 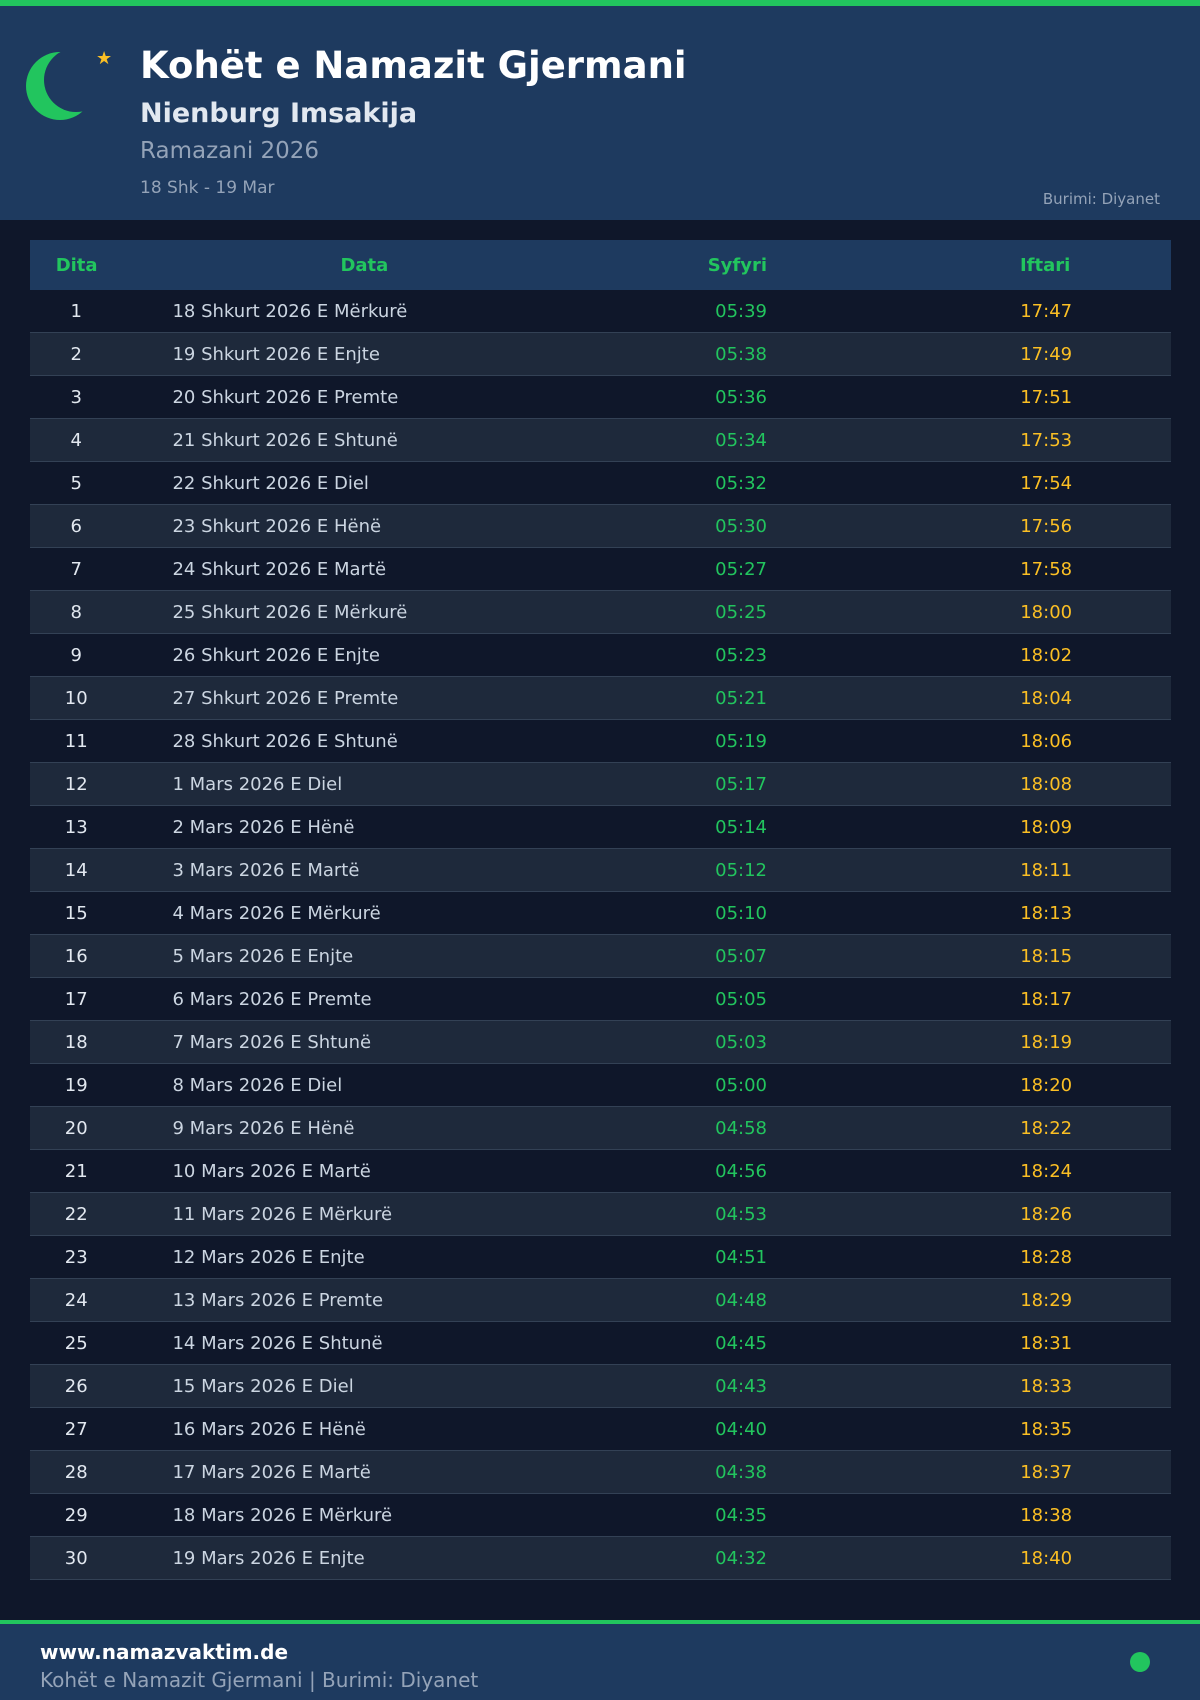 What do you see at coordinates (1046, 870) in the screenshot?
I see `cell-iftar: 18:11` at bounding box center [1046, 870].